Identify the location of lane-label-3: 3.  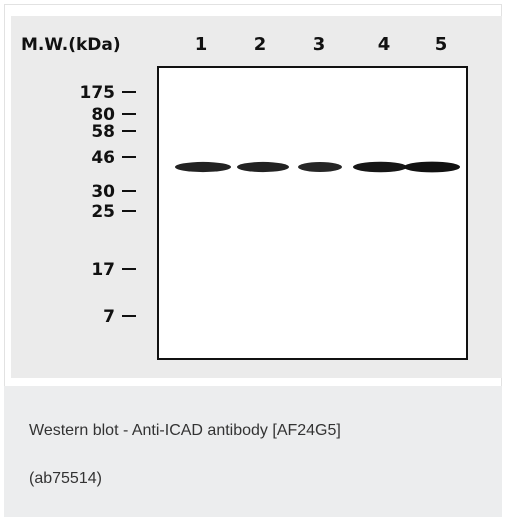
(319, 44).